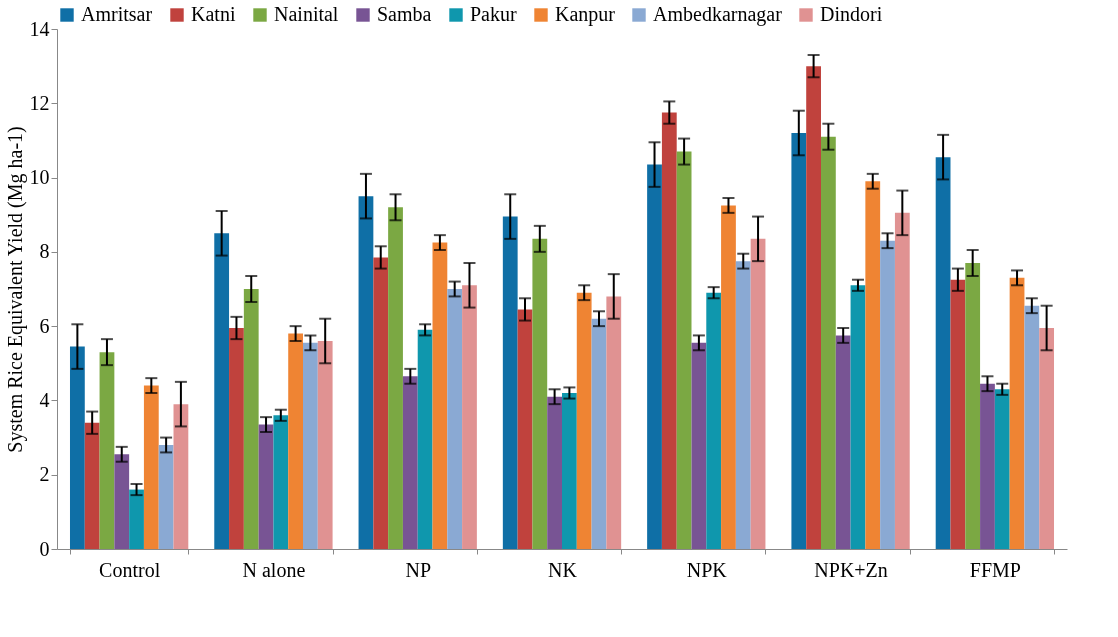 The image size is (1118, 637). What do you see at coordinates (44, 399) in the screenshot?
I see `y-tick-label: 4` at bounding box center [44, 399].